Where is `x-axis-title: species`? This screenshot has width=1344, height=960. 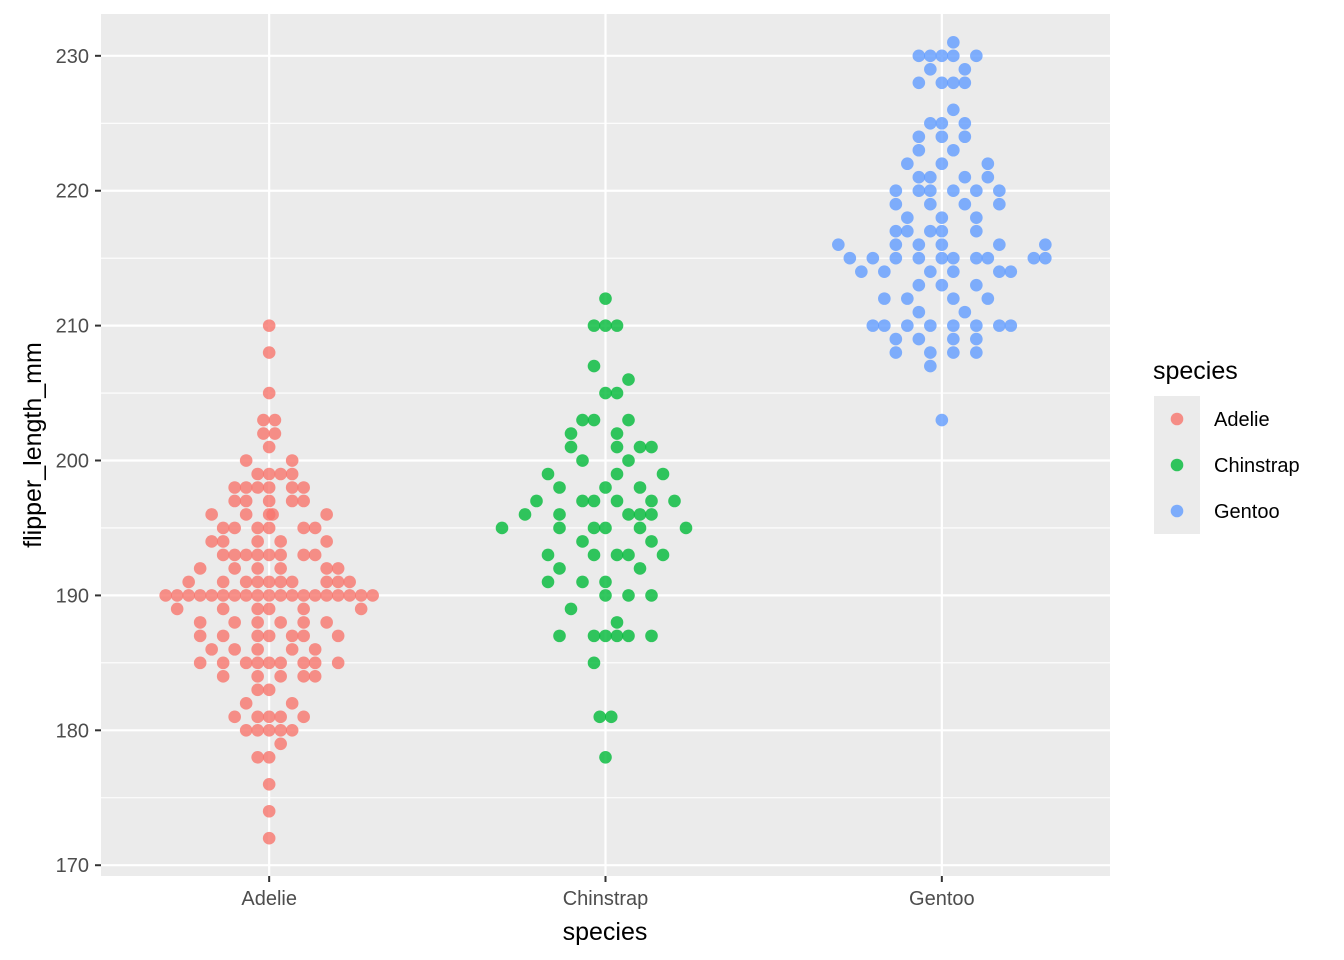
x-axis-title: species is located at coordinates (605, 932).